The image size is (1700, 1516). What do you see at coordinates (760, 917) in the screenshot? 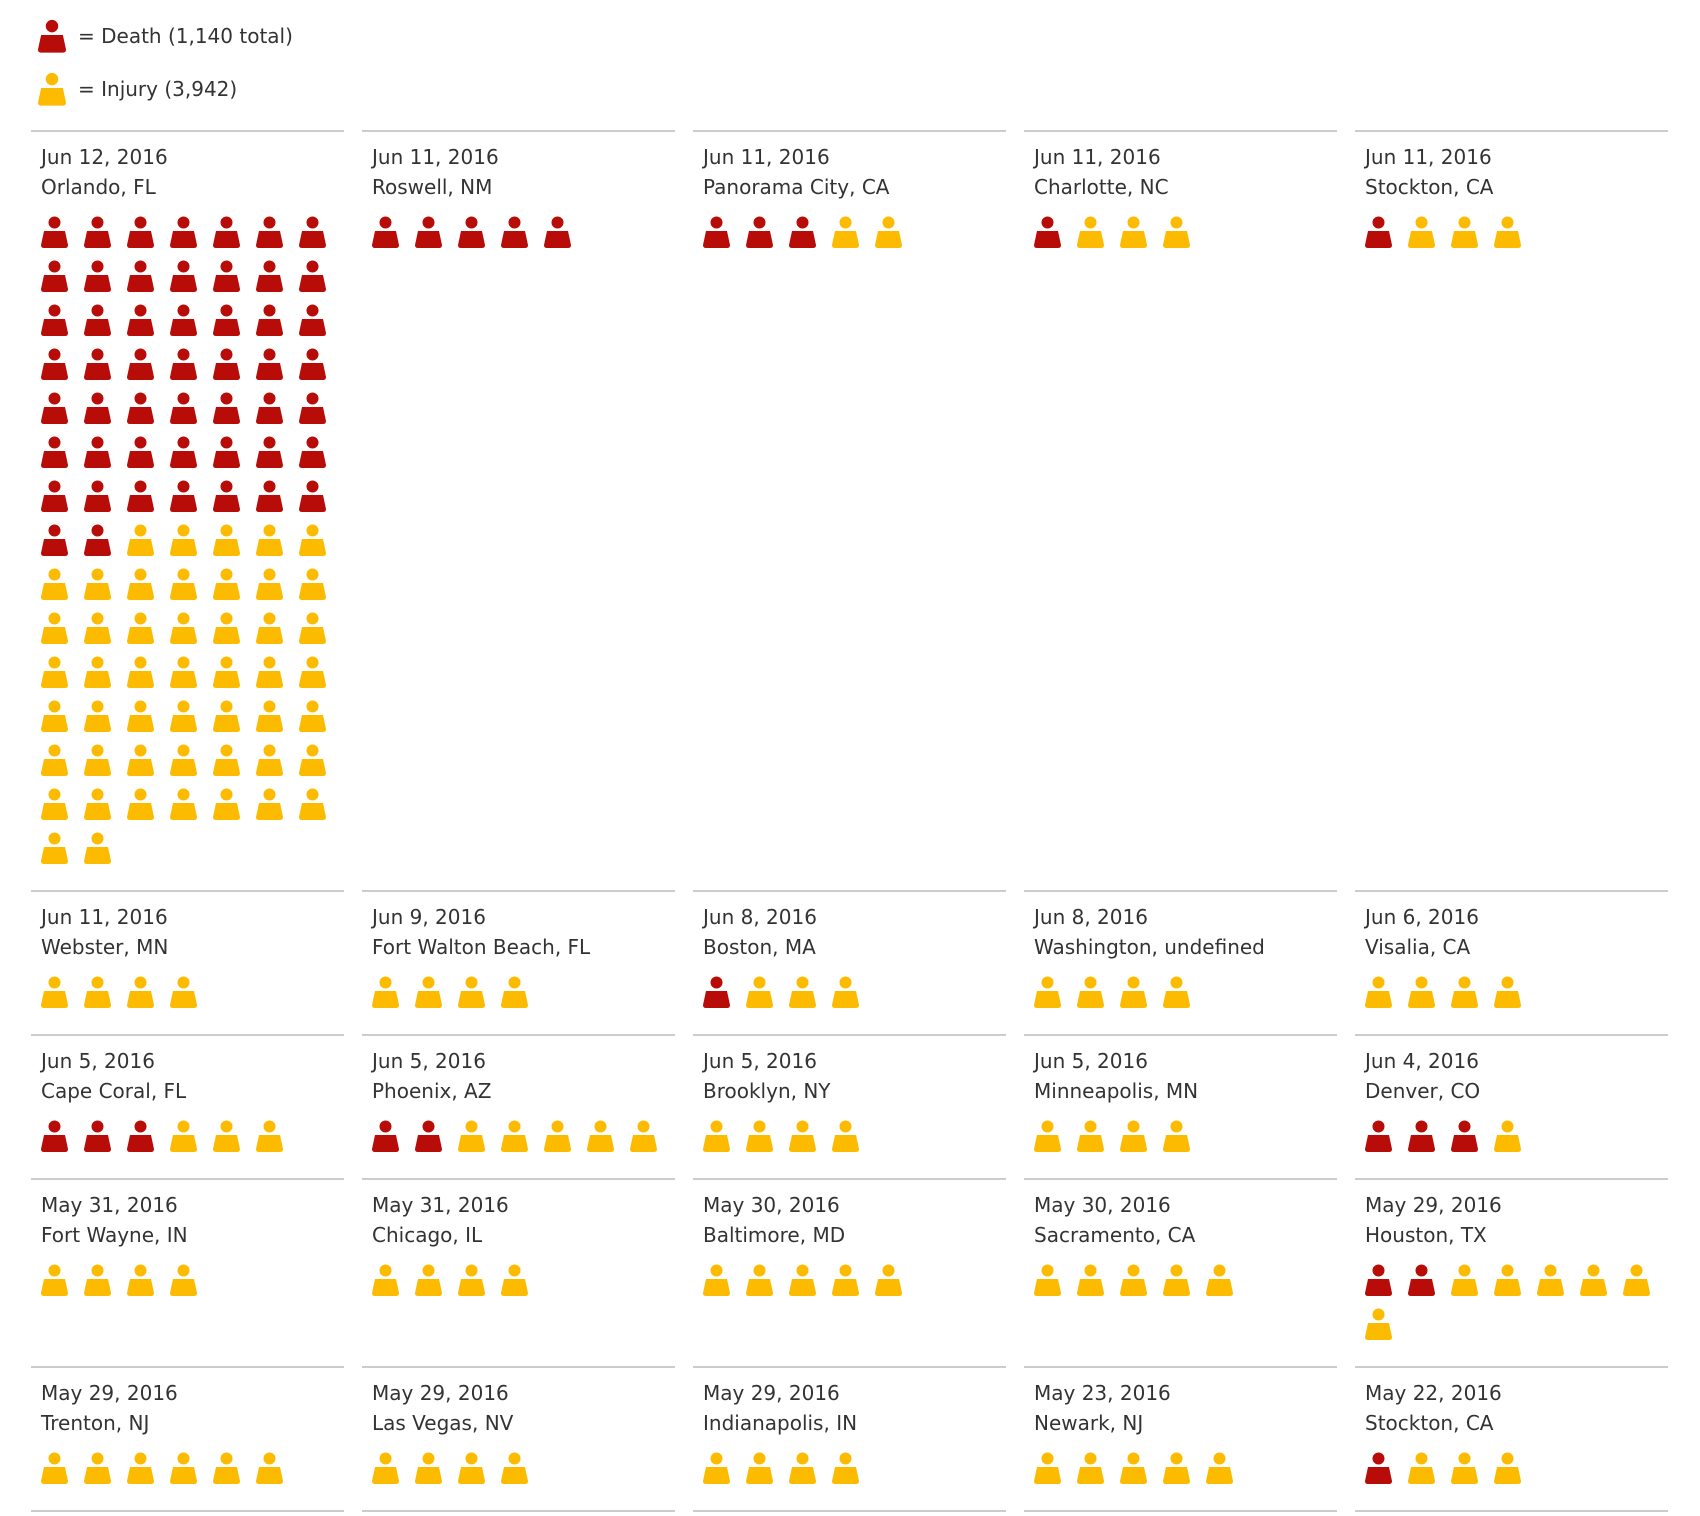
I see `incident-date: Jun 8, 2016` at bounding box center [760, 917].